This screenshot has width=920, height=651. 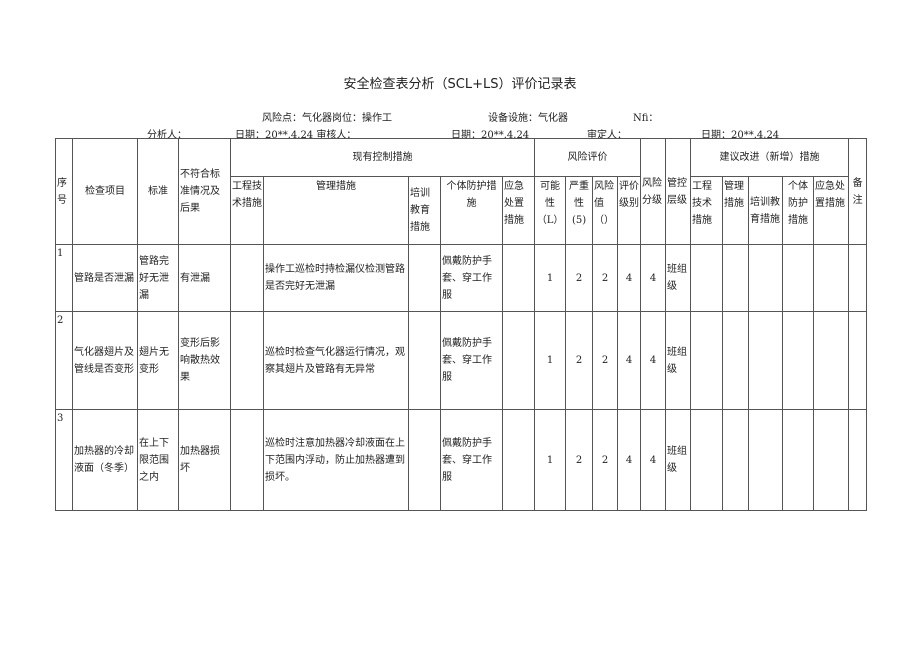 What do you see at coordinates (424, 210) in the screenshot?
I see `header-train: 培训教育措施` at bounding box center [424, 210].